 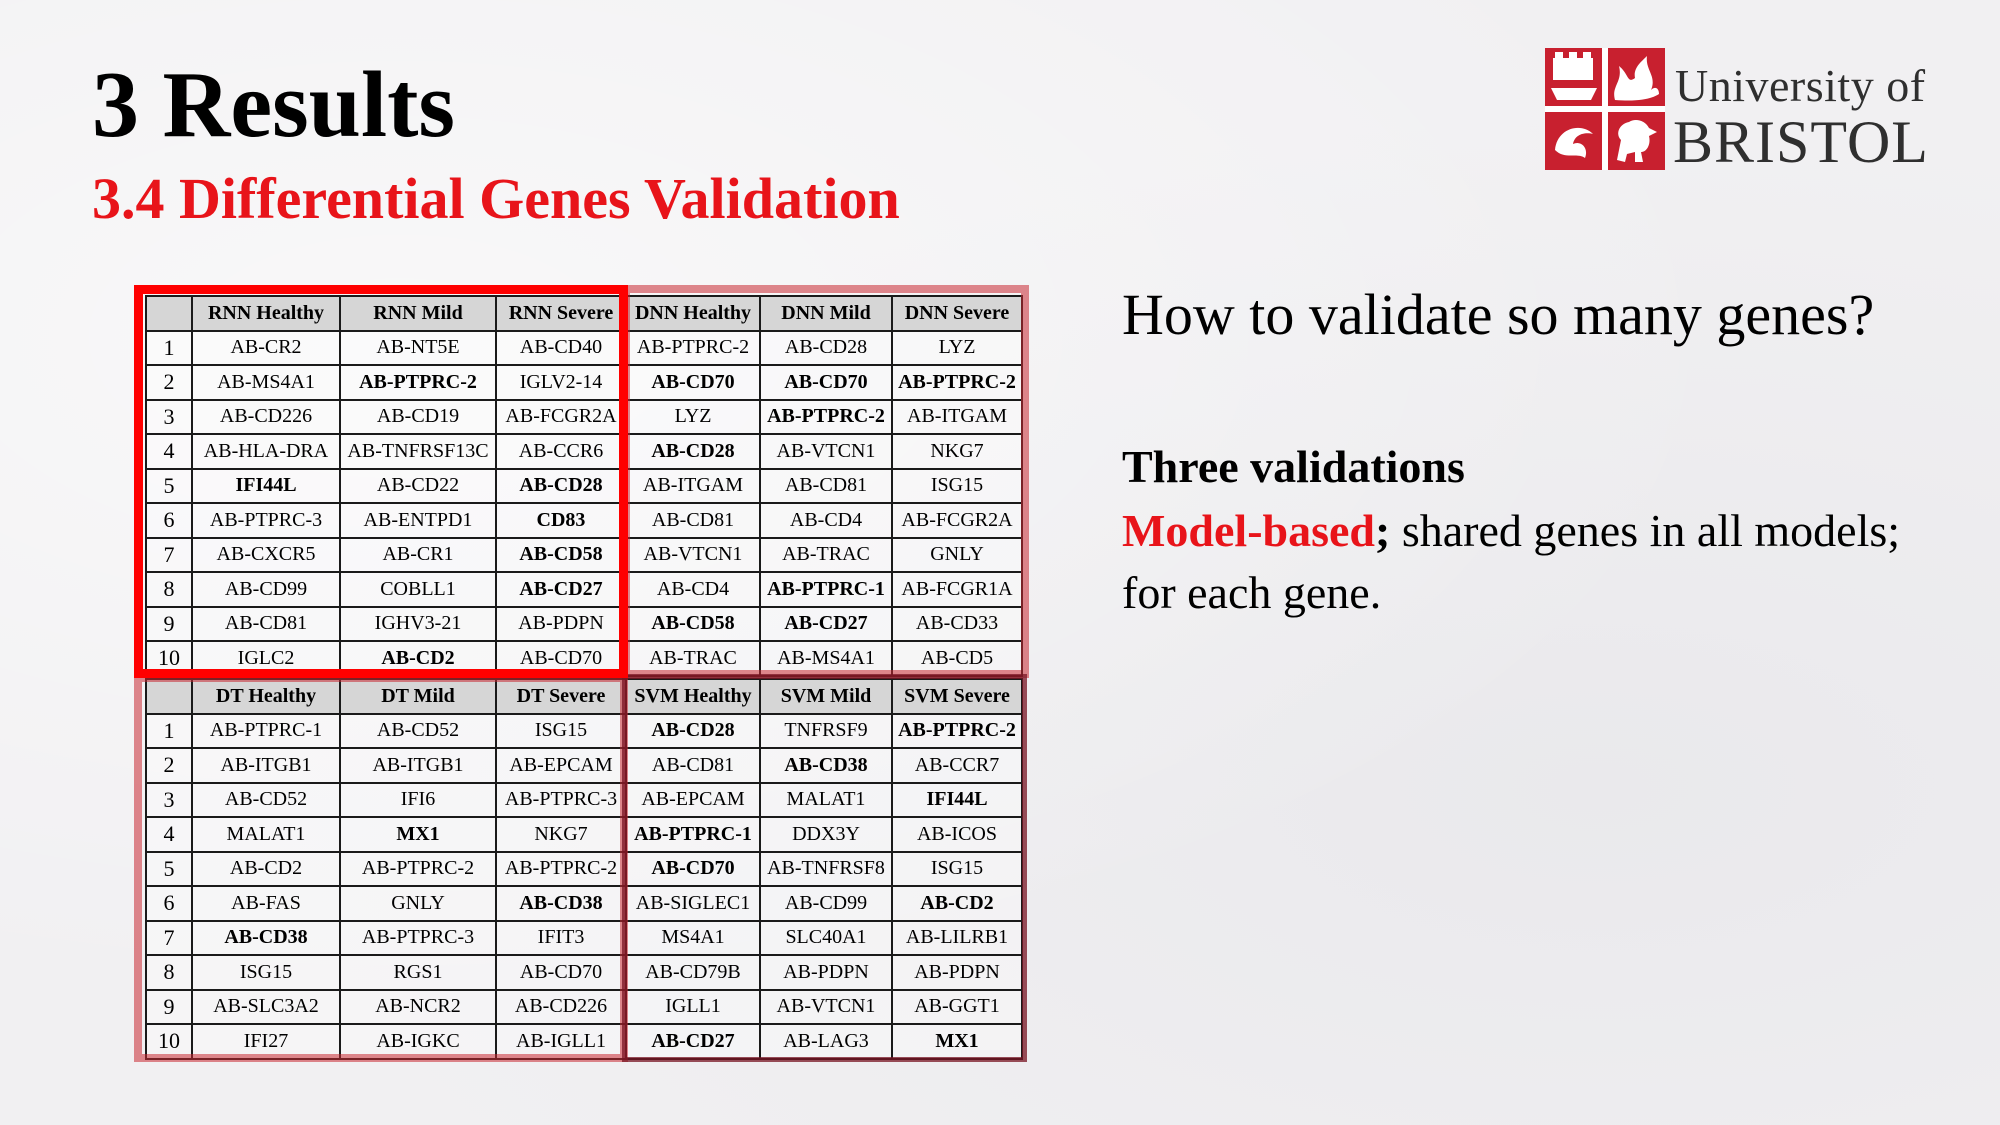 What do you see at coordinates (418, 313) in the screenshot?
I see `column-header: RNN Mild` at bounding box center [418, 313].